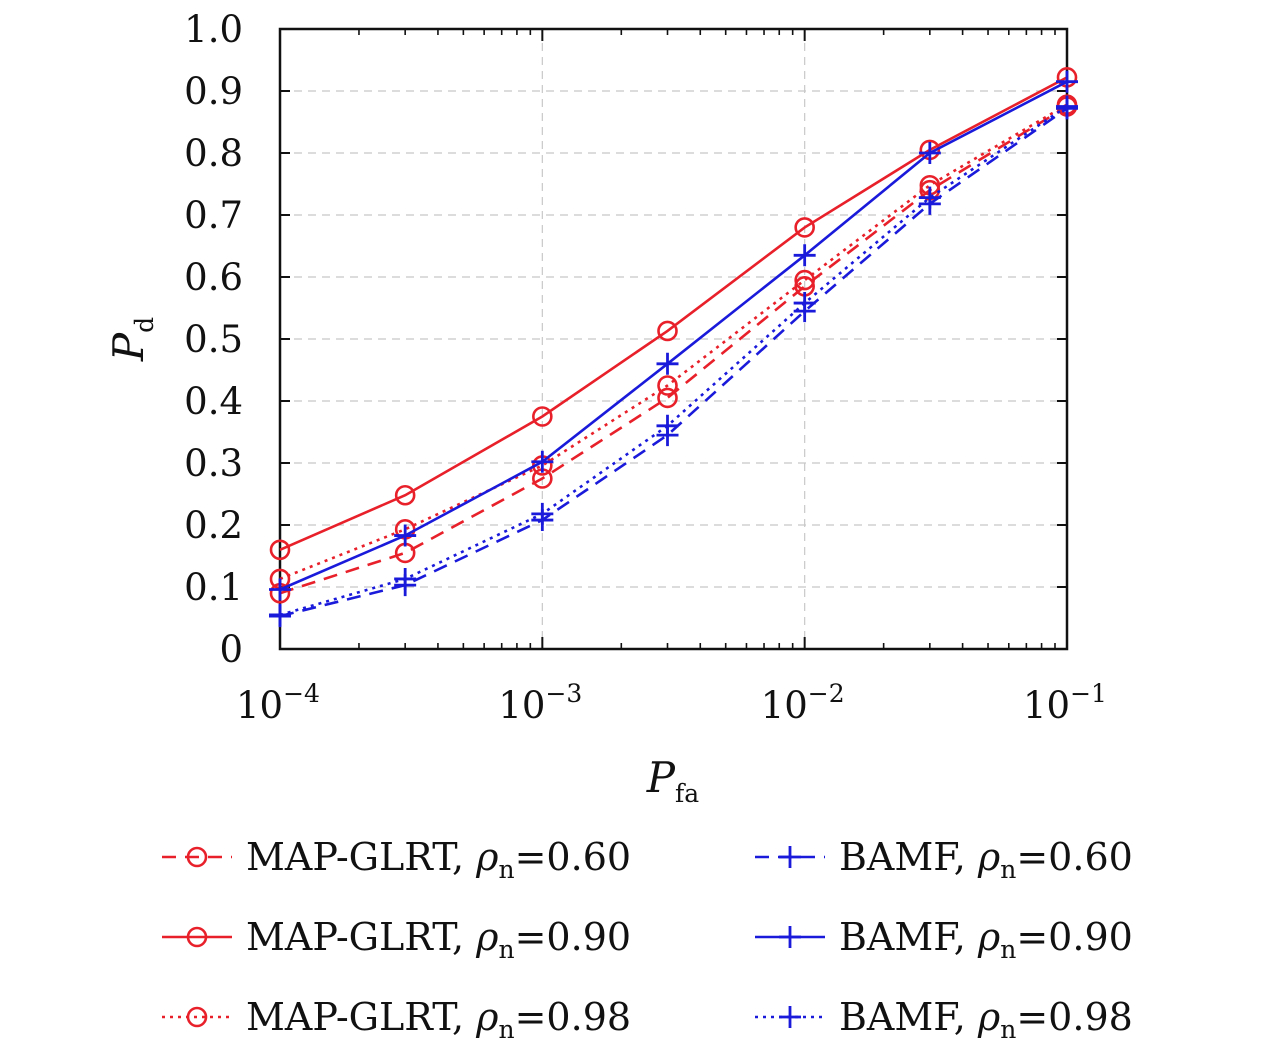 The width and height of the screenshot is (1280, 1060). What do you see at coordinates (213, 339) in the screenshot?
I see `y-tick-label: 0.5` at bounding box center [213, 339].